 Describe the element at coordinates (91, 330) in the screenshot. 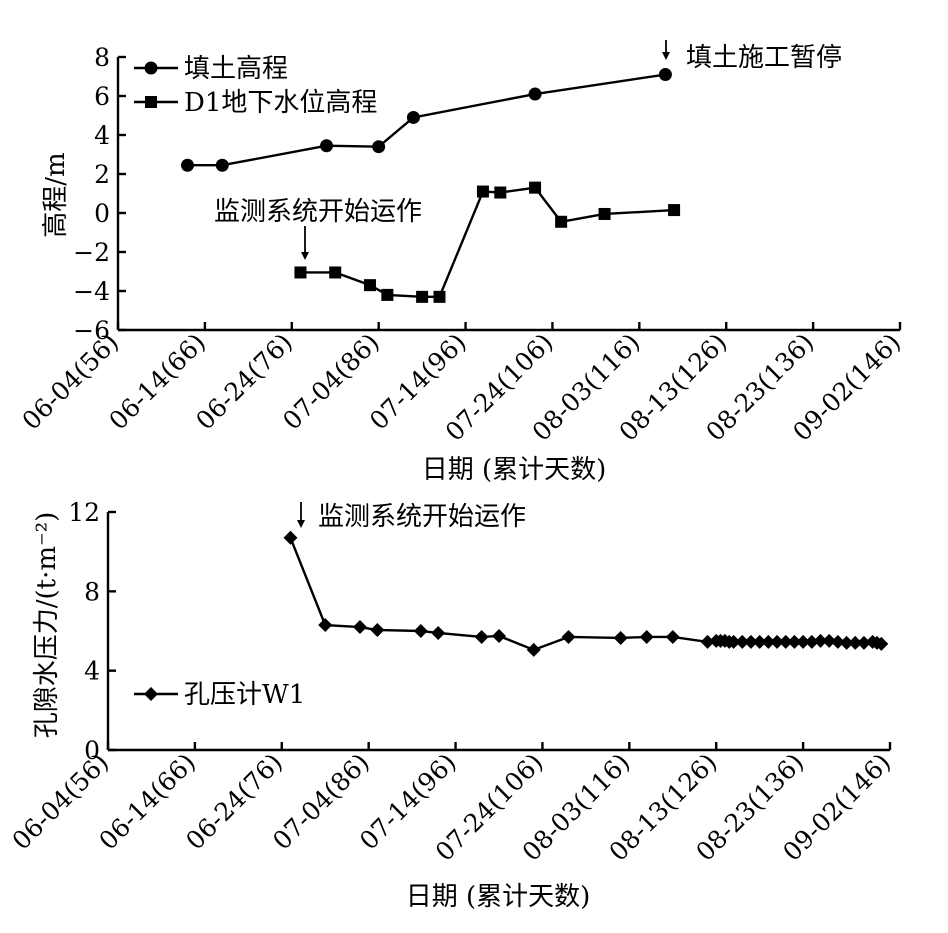

I see `y-tick-label: −6` at that location.